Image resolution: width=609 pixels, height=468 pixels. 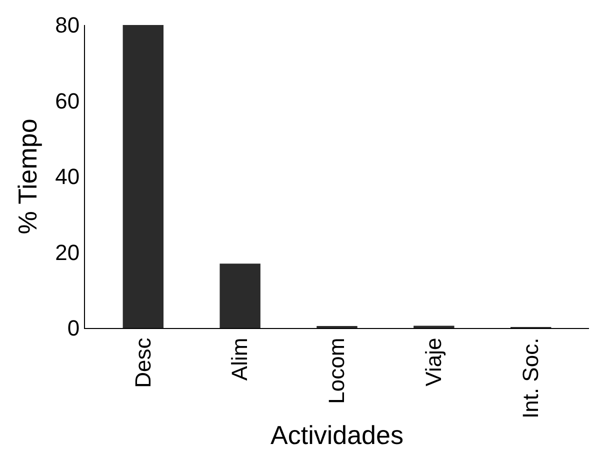 What do you see at coordinates (530, 378) in the screenshot?
I see `x-tick-label: Int. Soc.` at bounding box center [530, 378].